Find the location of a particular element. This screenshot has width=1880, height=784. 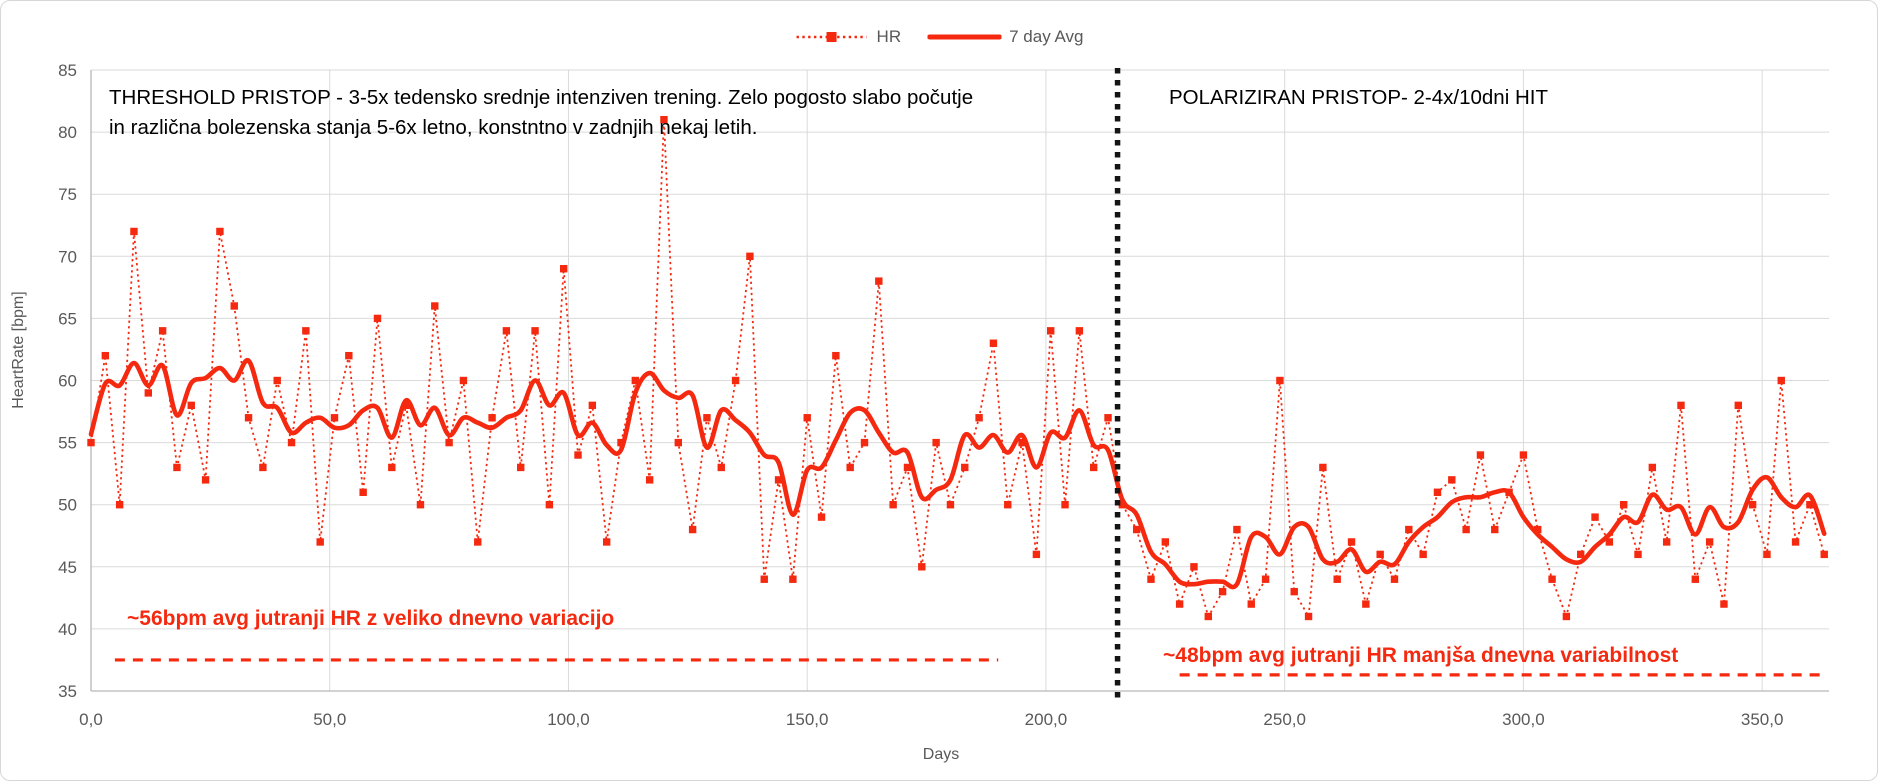

legend-hr-label: HR is located at coordinates (889, 36).